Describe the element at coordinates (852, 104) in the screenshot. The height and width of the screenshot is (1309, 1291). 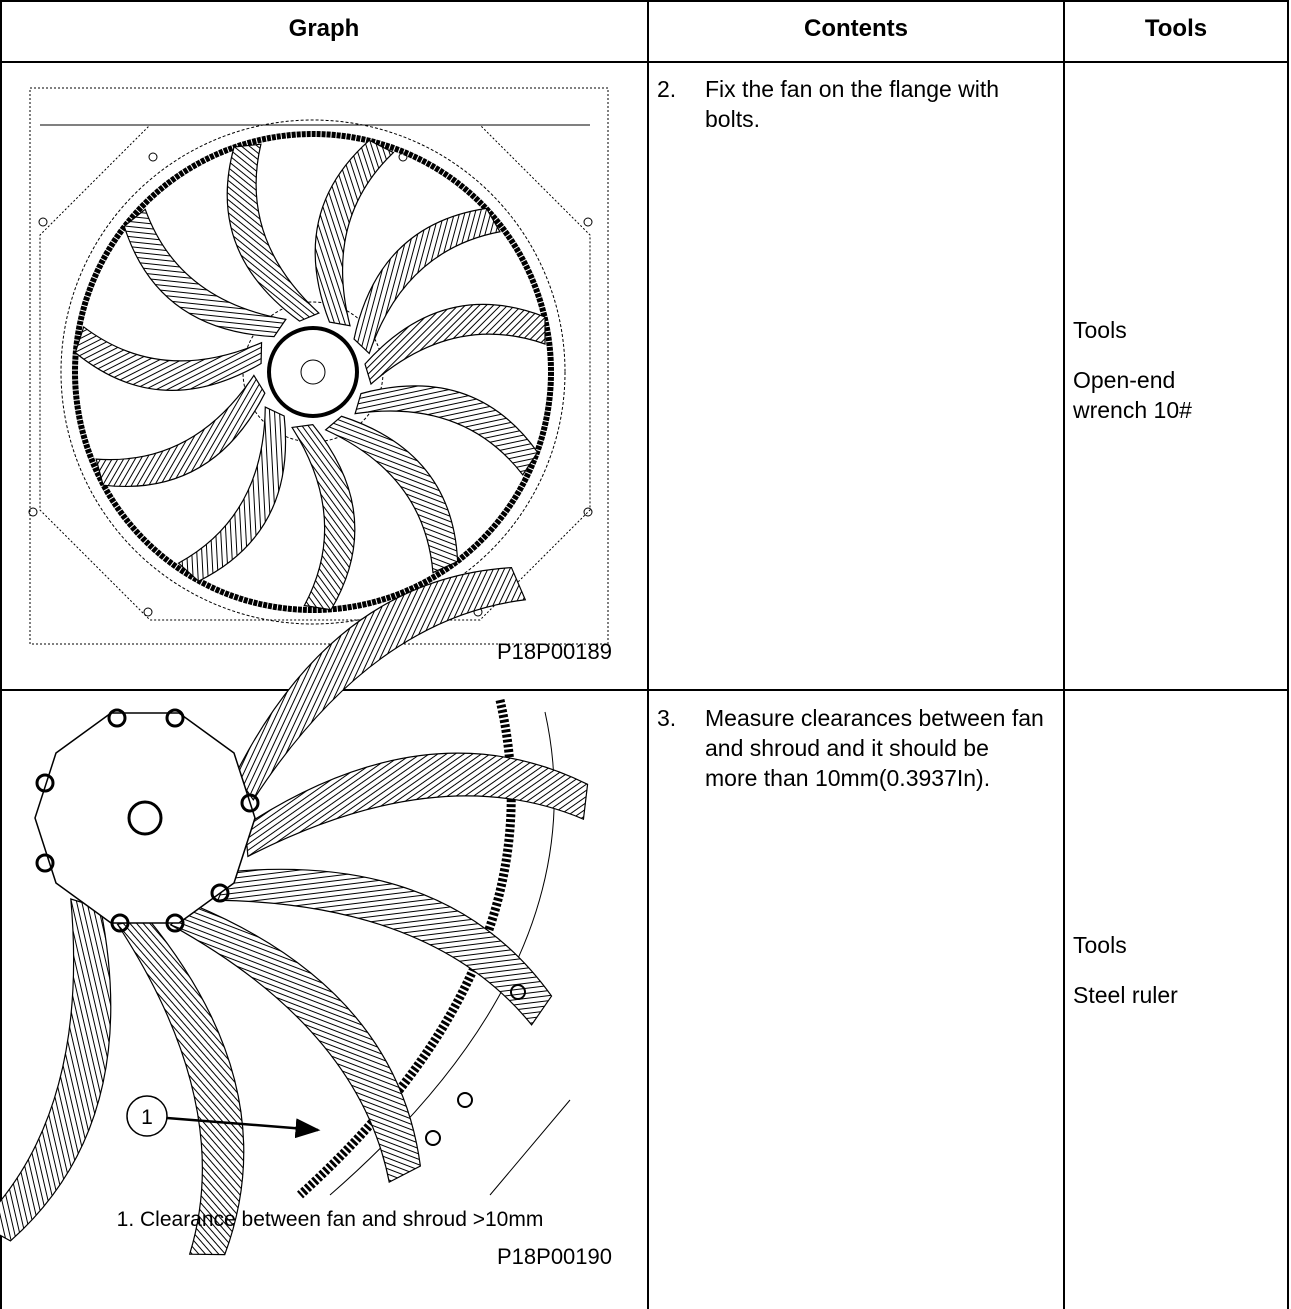
I see `step-content: Fix the fan on the flange with bolts.` at that location.